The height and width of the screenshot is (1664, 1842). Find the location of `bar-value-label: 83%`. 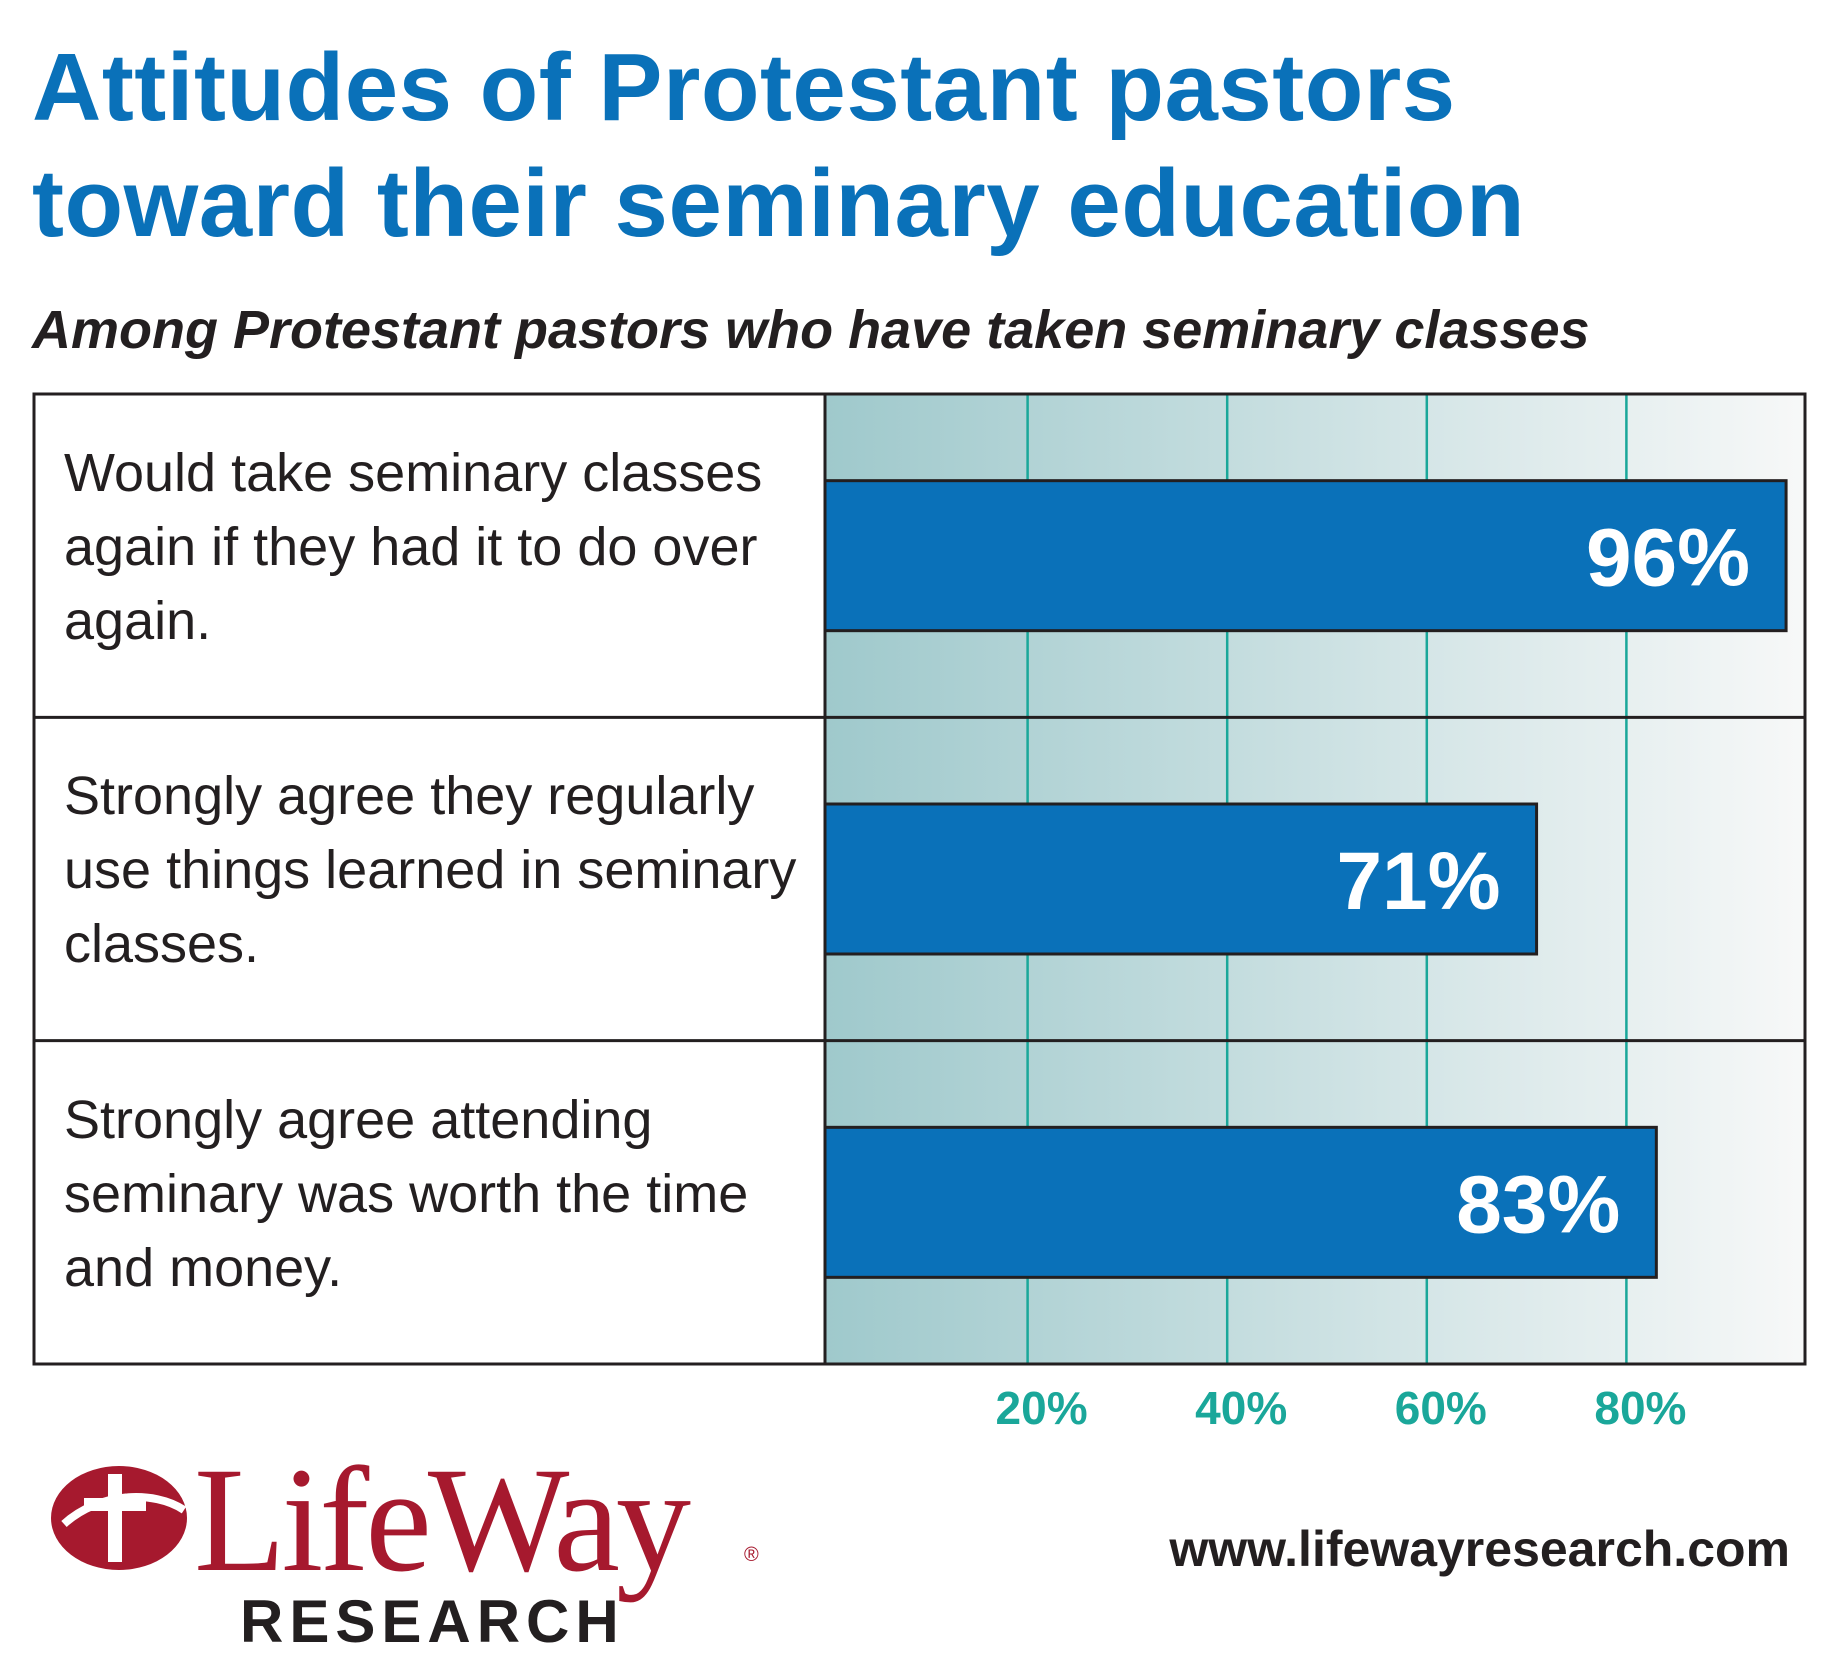

bar-value-label: 83% is located at coordinates (1538, 1204).